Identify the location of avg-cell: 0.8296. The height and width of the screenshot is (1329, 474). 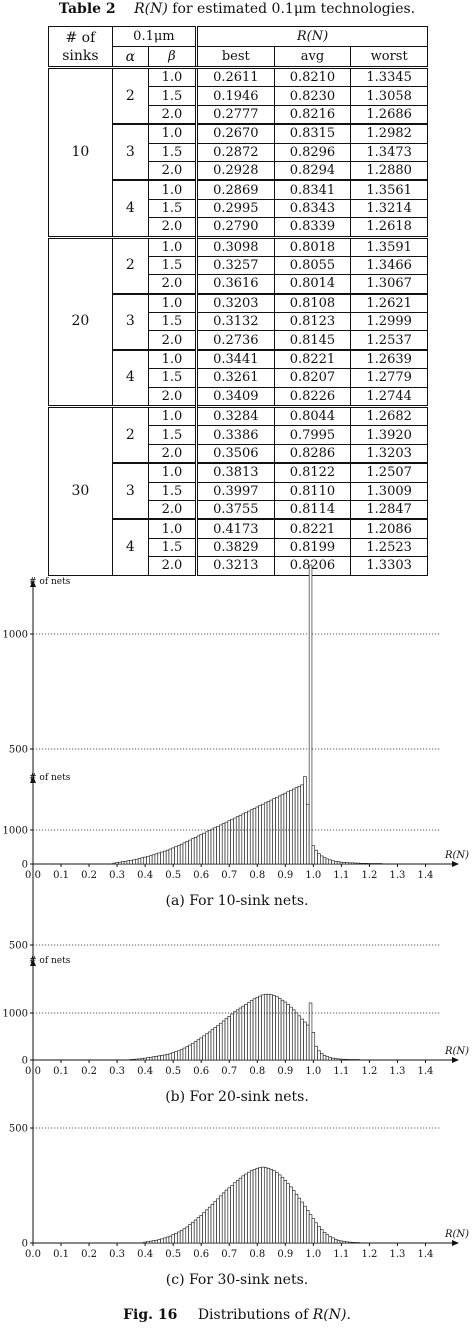
(312, 152).